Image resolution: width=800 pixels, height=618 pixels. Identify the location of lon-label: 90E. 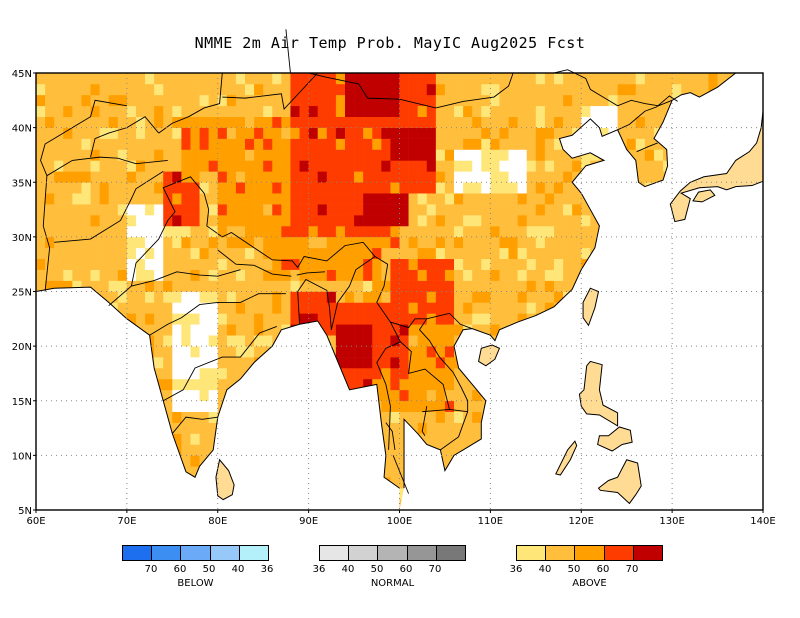
(308, 521).